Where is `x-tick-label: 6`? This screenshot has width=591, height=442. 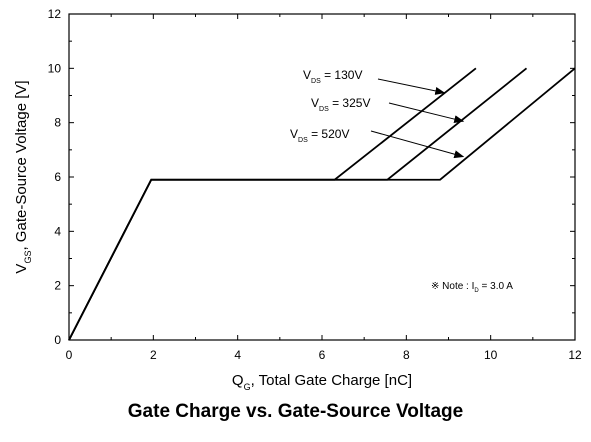
x-tick-label: 6 is located at coordinates (322, 355).